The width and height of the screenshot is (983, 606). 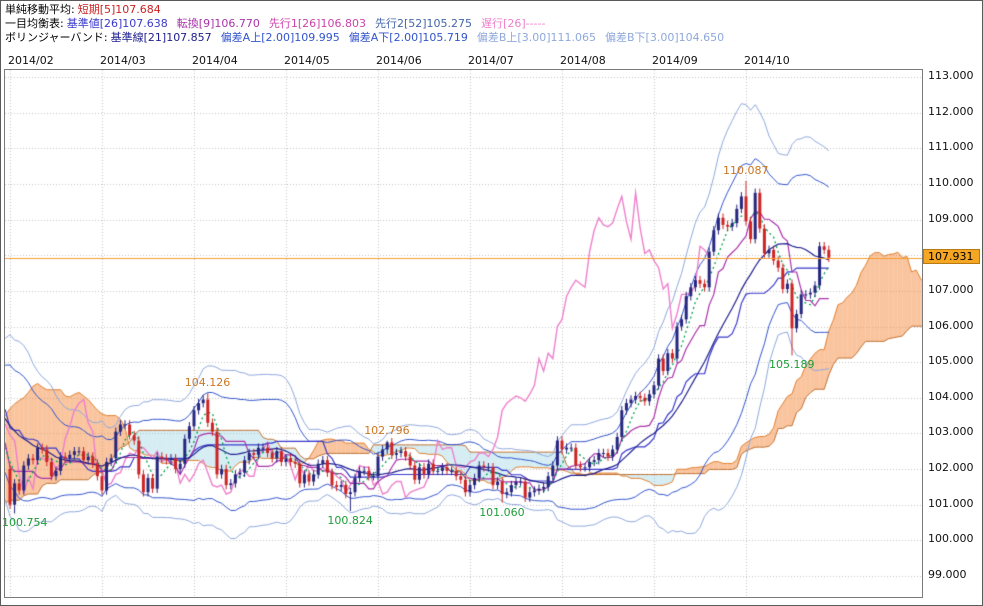 I want to click on legend-item: 偏差B上[3.00]111.065, so click(x=536, y=37).